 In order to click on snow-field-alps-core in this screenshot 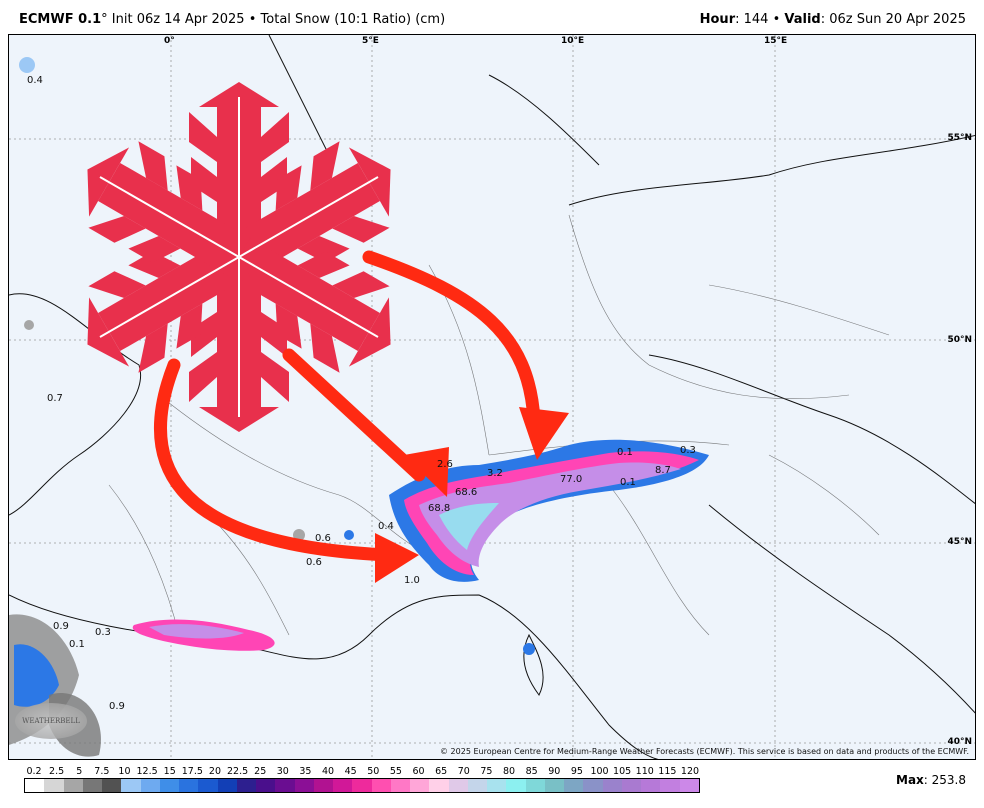, I will do `click(550, 514)`.